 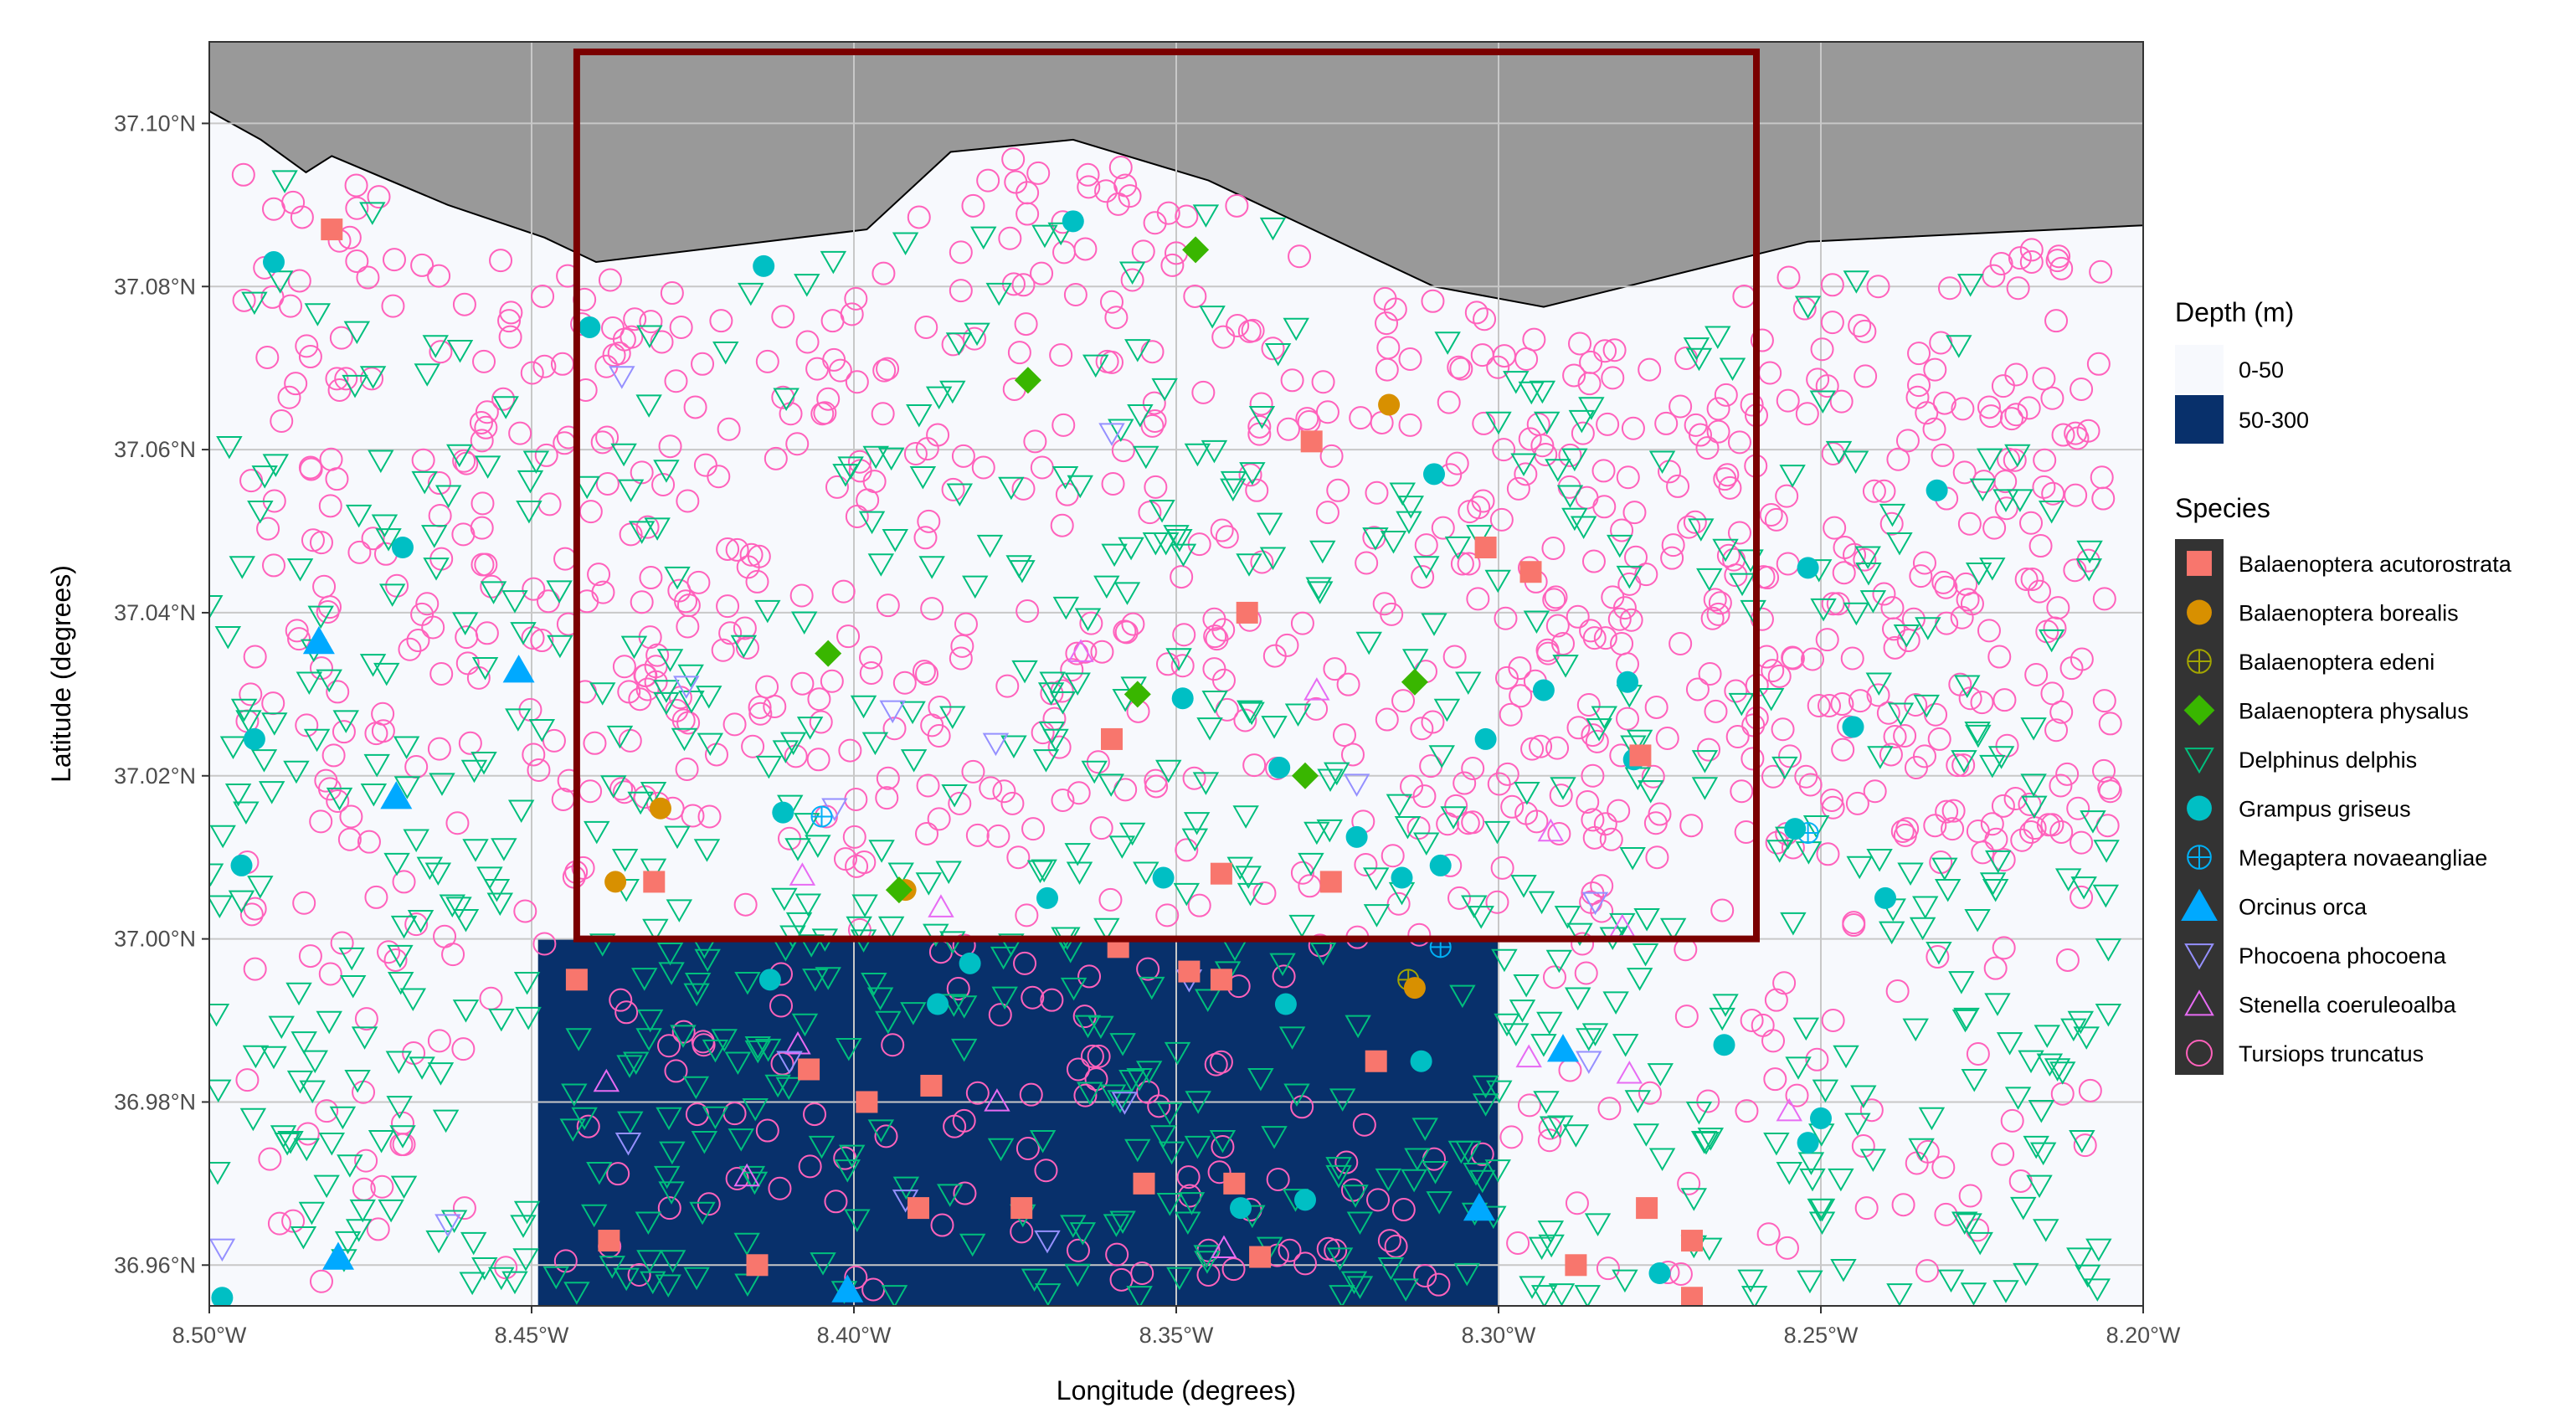 What do you see at coordinates (210, 1335) in the screenshot?
I see `x-tick-label: 8.50°W` at bounding box center [210, 1335].